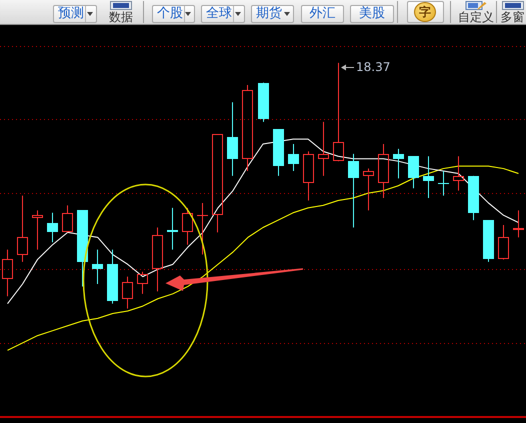 This screenshot has width=526, height=423. Describe the element at coordinates (476, 17) in the screenshot. I see `text: 自定义` at that location.